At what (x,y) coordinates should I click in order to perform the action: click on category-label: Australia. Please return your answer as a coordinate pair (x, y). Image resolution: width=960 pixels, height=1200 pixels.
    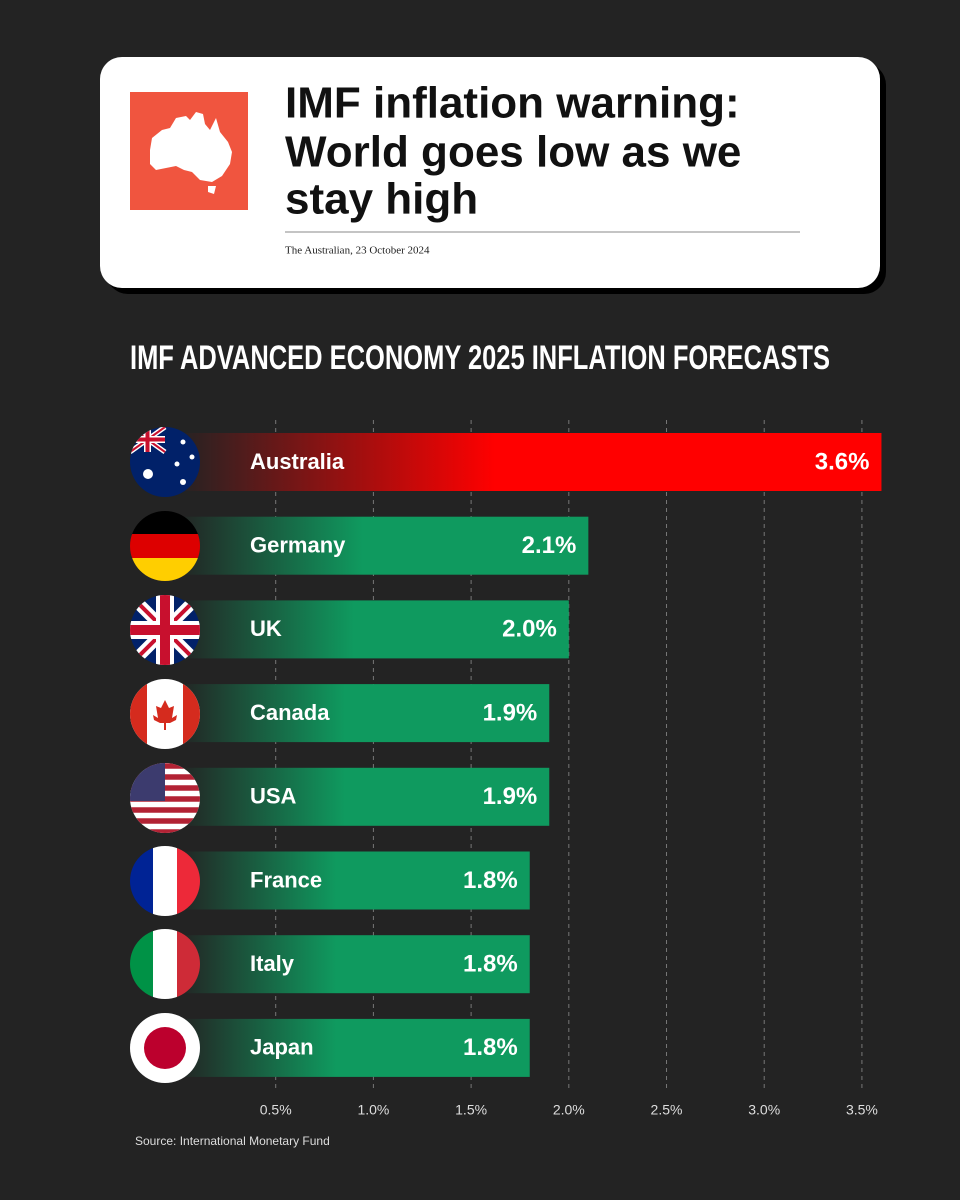
    Looking at the image, I should click on (297, 461).